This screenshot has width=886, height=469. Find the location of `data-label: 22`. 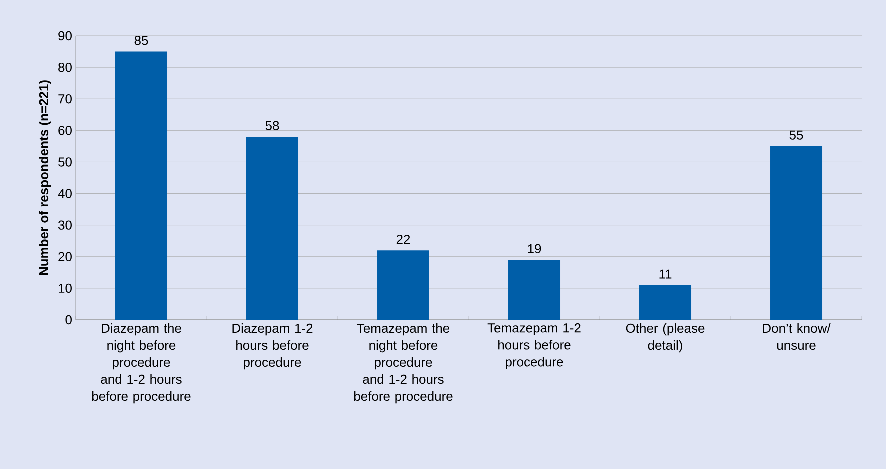

data-label: 22 is located at coordinates (403, 239).